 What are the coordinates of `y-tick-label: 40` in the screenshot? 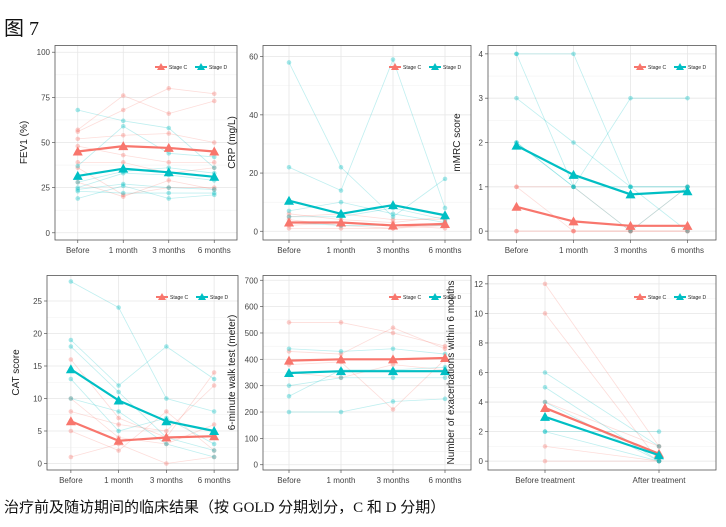 It's located at (253, 115).